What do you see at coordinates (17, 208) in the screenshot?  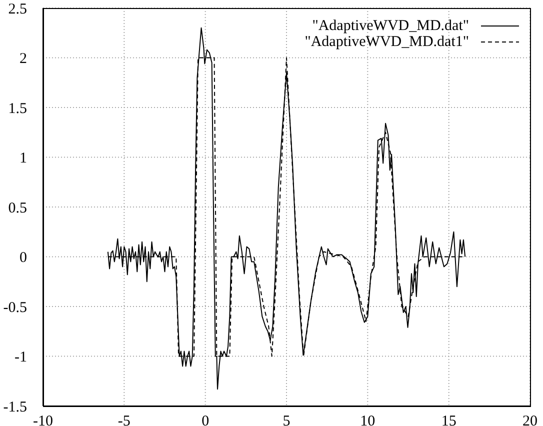 I see `y-tick-label: 0.5` at bounding box center [17, 208].